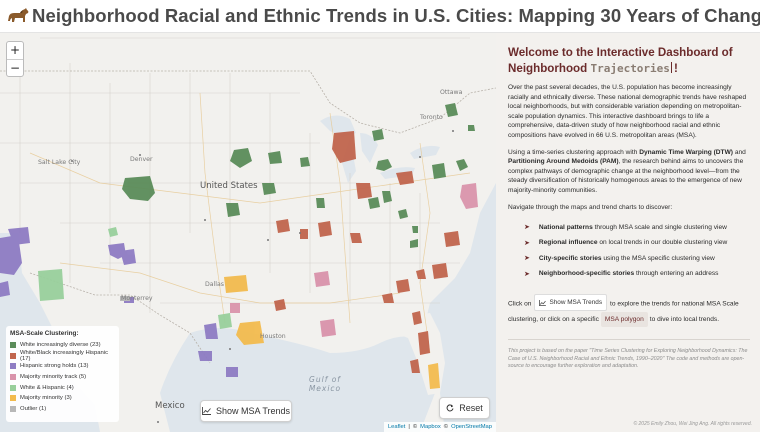 This screenshot has width=760, height=432. What do you see at coordinates (33, 408) in the screenshot?
I see `legend-label: Outlier (1)` at bounding box center [33, 408].